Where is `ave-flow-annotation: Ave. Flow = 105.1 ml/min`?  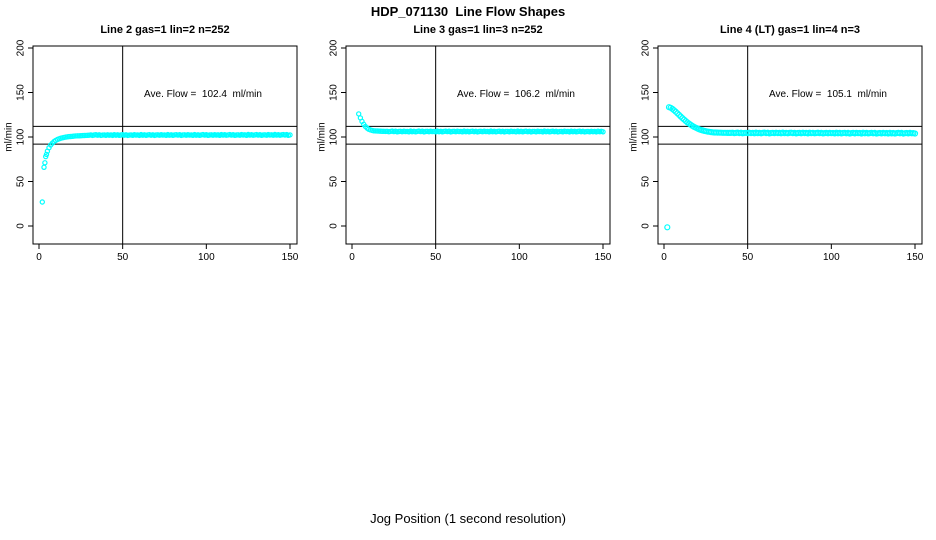
ave-flow-annotation: Ave. Flow = 105.1 ml/min is located at coordinates (828, 94).